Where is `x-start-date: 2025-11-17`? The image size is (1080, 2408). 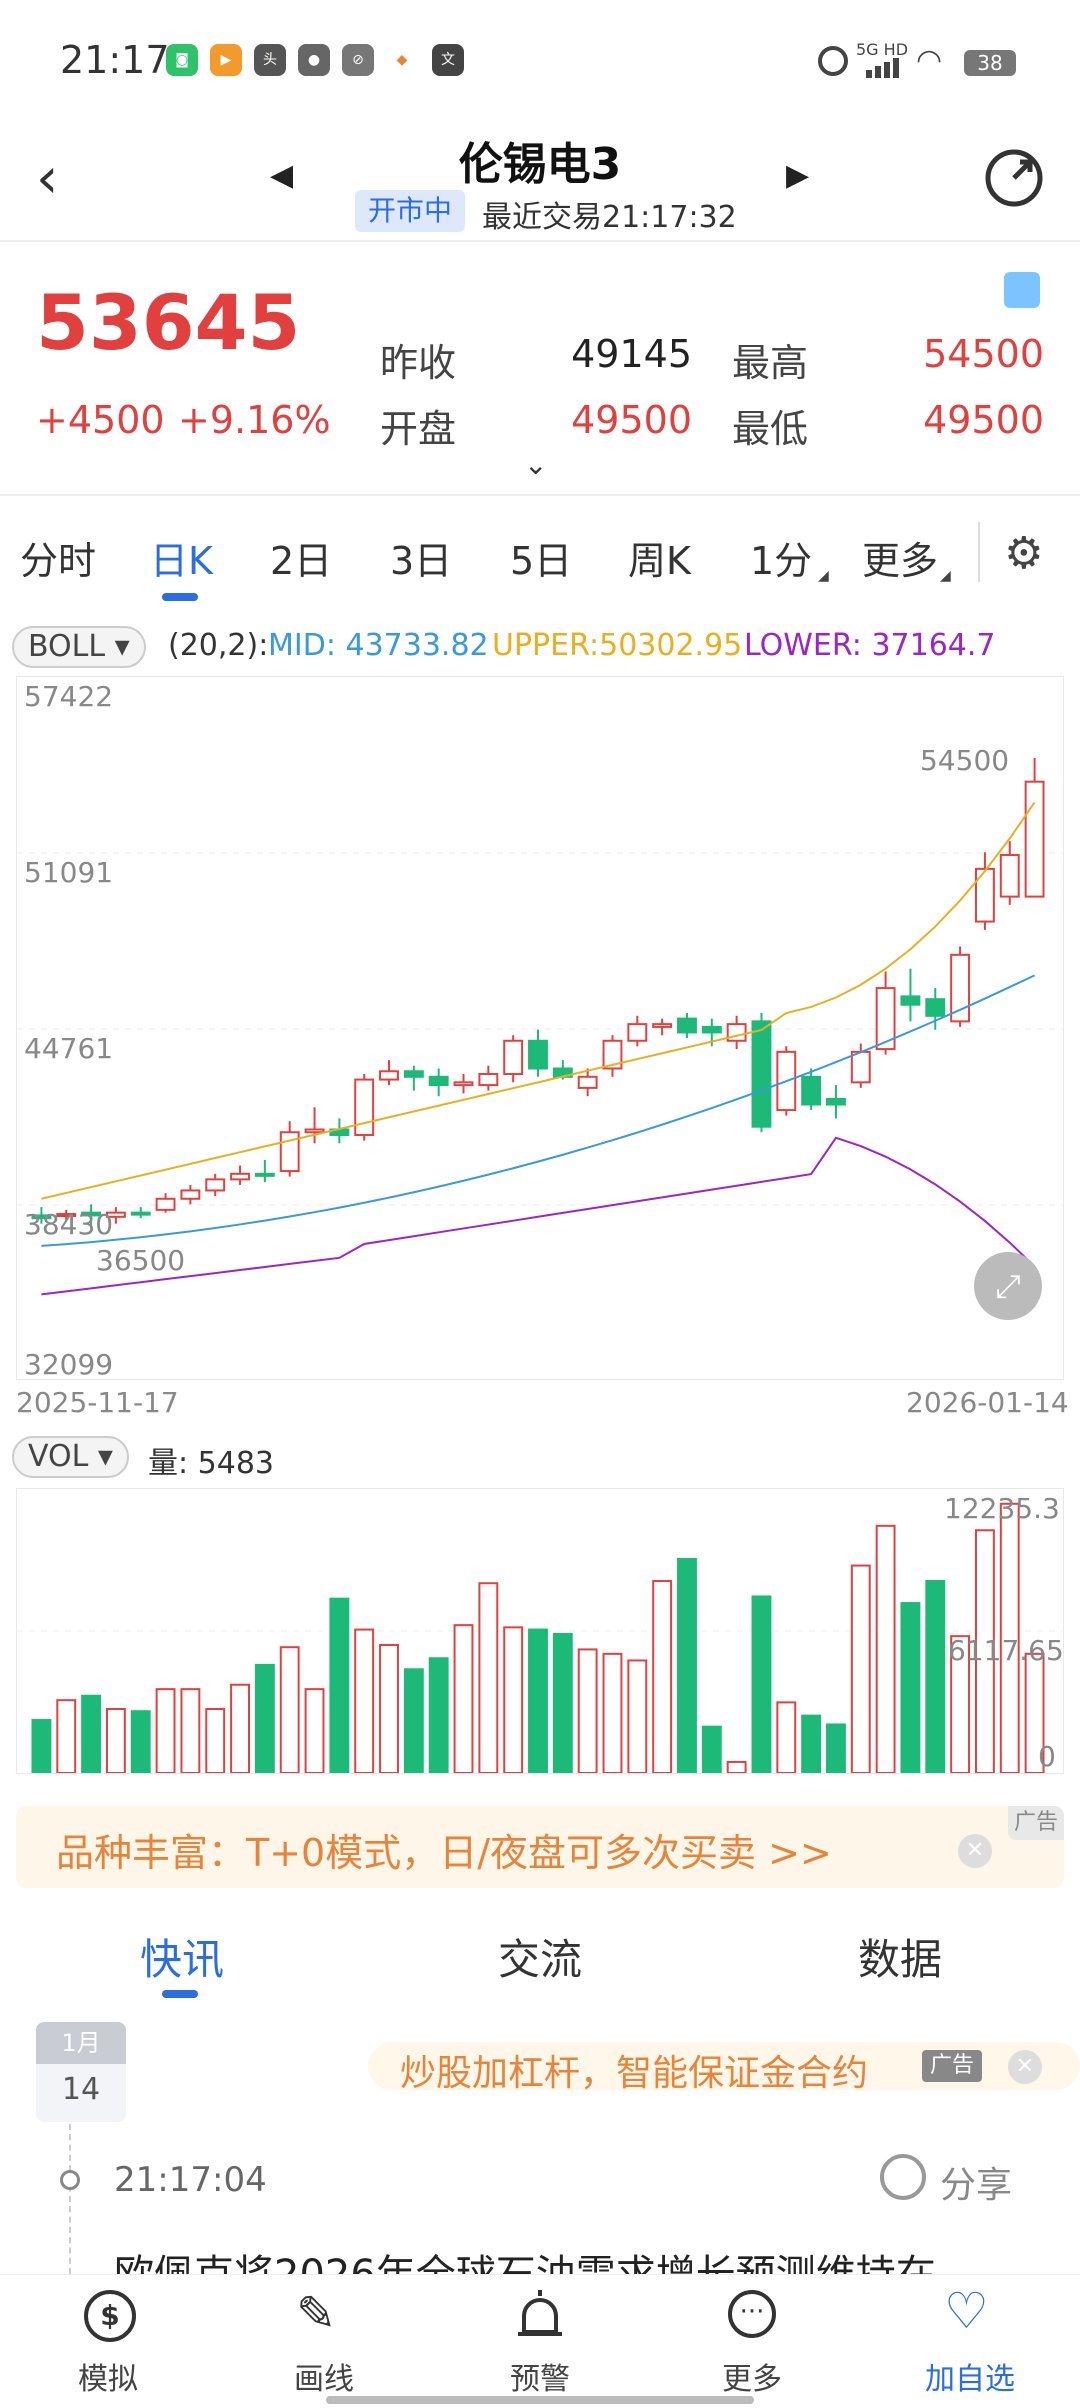
x-start-date: 2025-11-17 is located at coordinates (97, 1402).